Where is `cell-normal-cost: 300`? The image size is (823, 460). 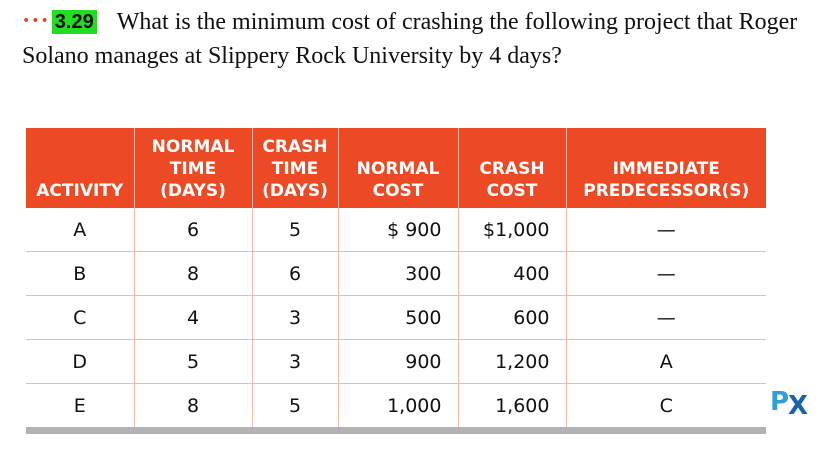 cell-normal-cost: 300 is located at coordinates (398, 273).